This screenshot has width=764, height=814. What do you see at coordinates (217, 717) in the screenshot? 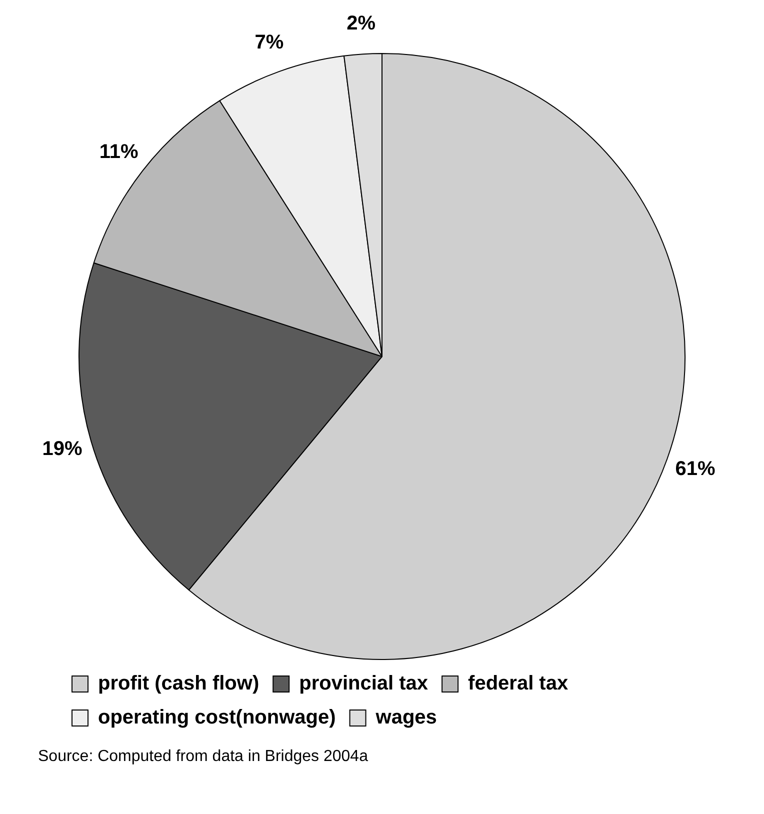
I see `legend-label: operating cost(nonwage)` at bounding box center [217, 717].